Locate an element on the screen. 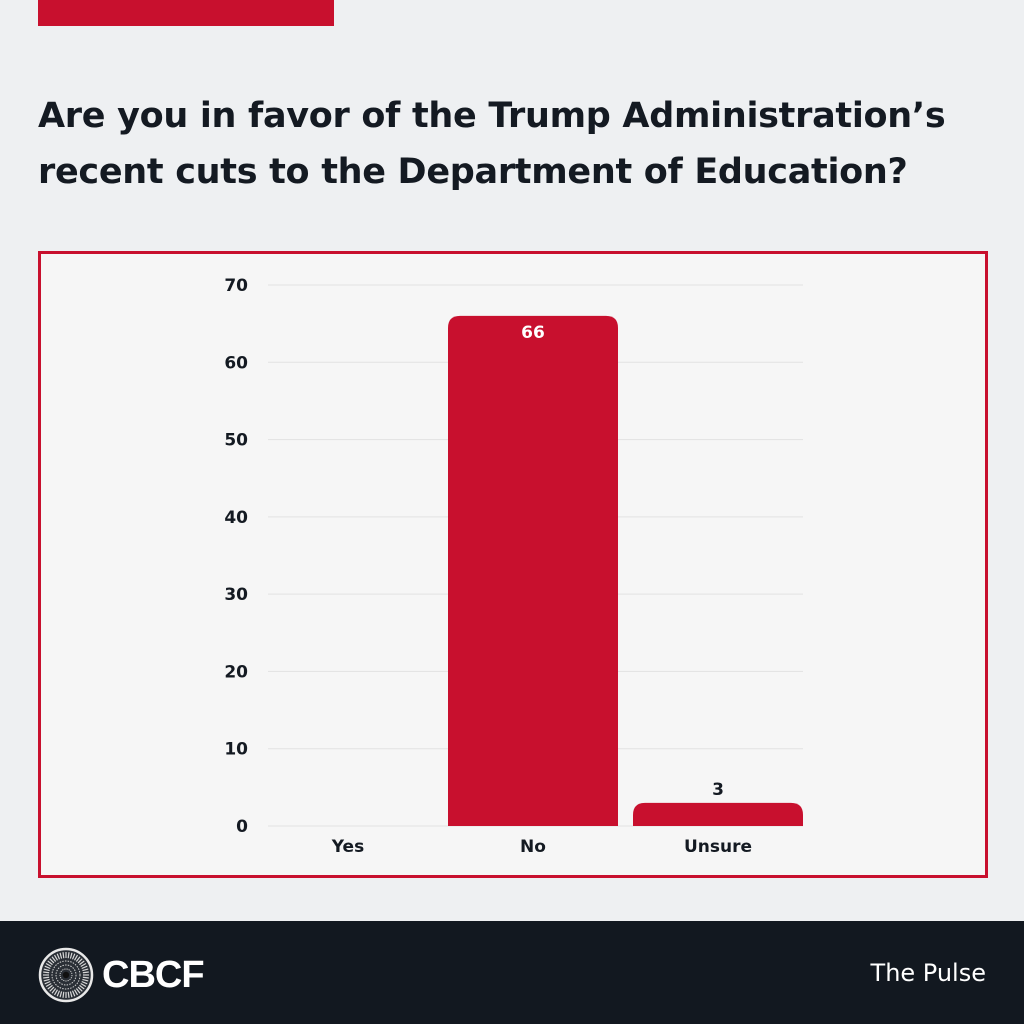  bar-no is located at coordinates (533, 570).